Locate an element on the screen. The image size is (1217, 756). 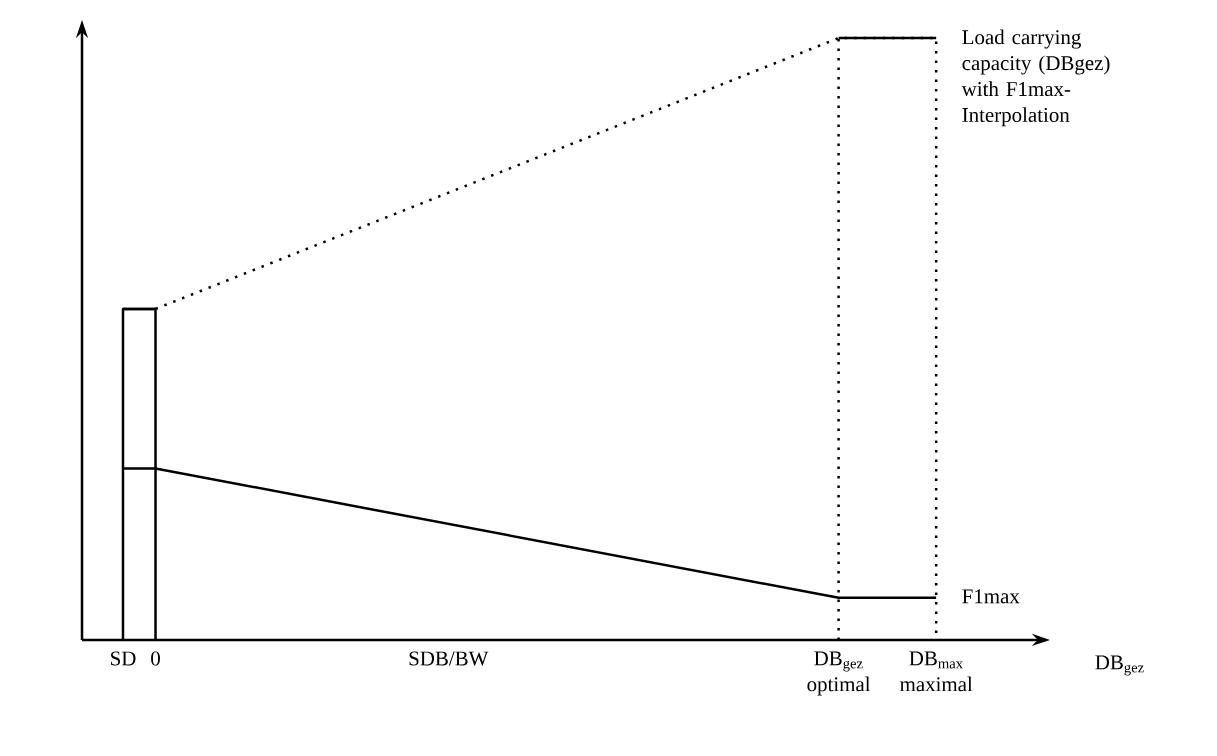
x-tick-label: DB$_{gez}$ optimal is located at coordinates (839, 673).